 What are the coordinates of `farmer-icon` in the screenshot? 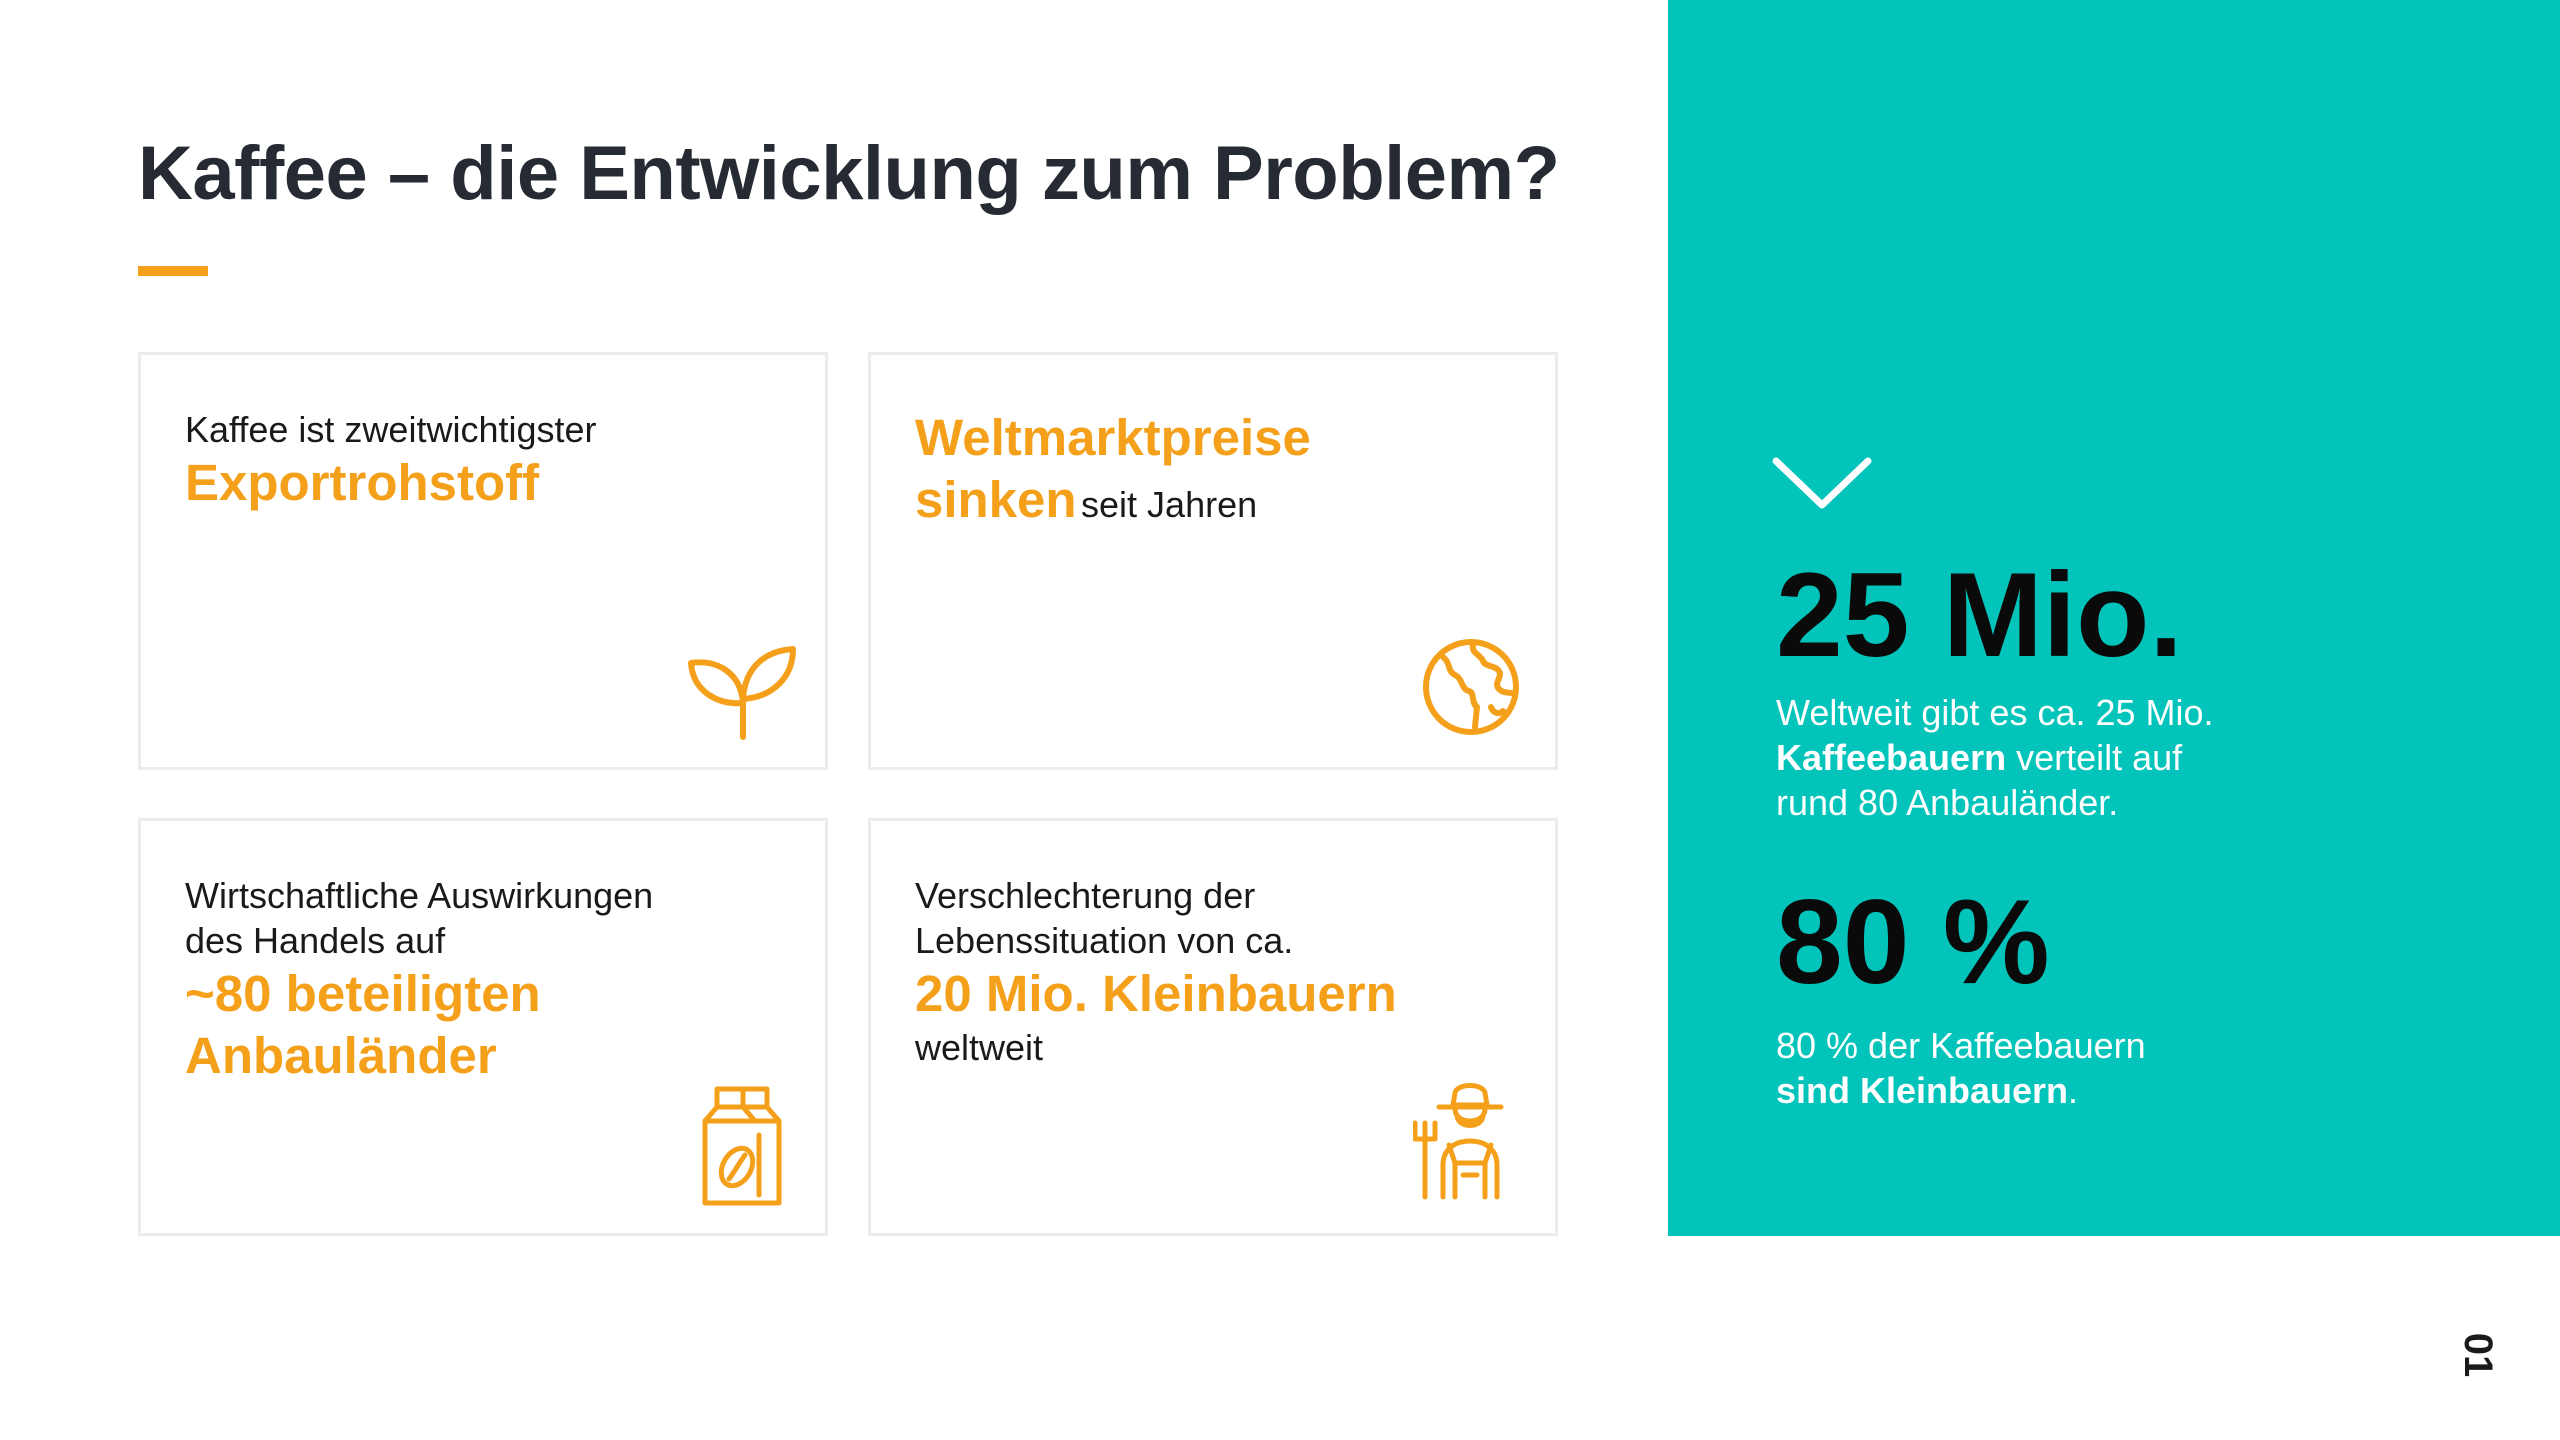 It's located at (1458, 1141).